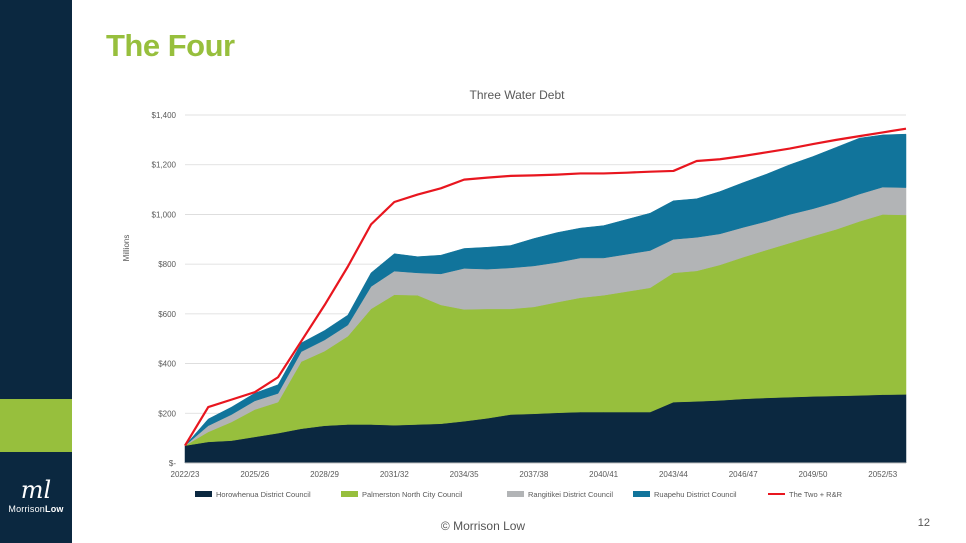  What do you see at coordinates (518, 95) in the screenshot?
I see `chart-title: Three Water Debt` at bounding box center [518, 95].